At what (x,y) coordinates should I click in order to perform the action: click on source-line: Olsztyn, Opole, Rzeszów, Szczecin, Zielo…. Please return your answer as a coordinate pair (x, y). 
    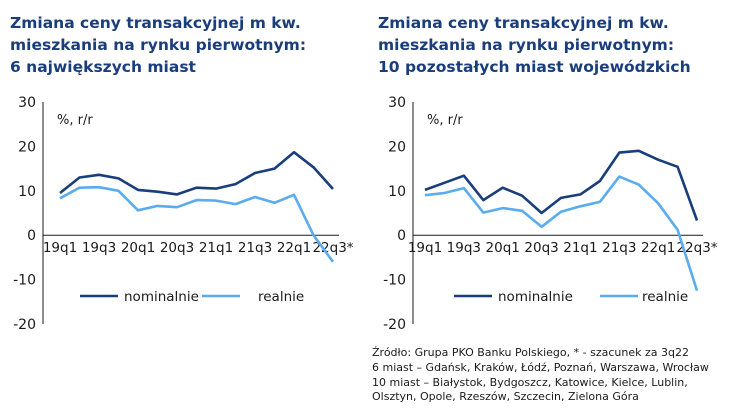
    Looking at the image, I should click on (505, 397).